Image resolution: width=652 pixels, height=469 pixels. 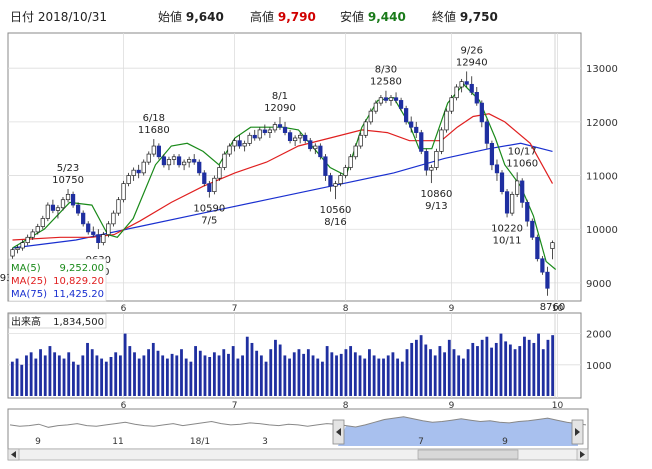 I want to click on annotation-value: 11680, so click(x=154, y=130).